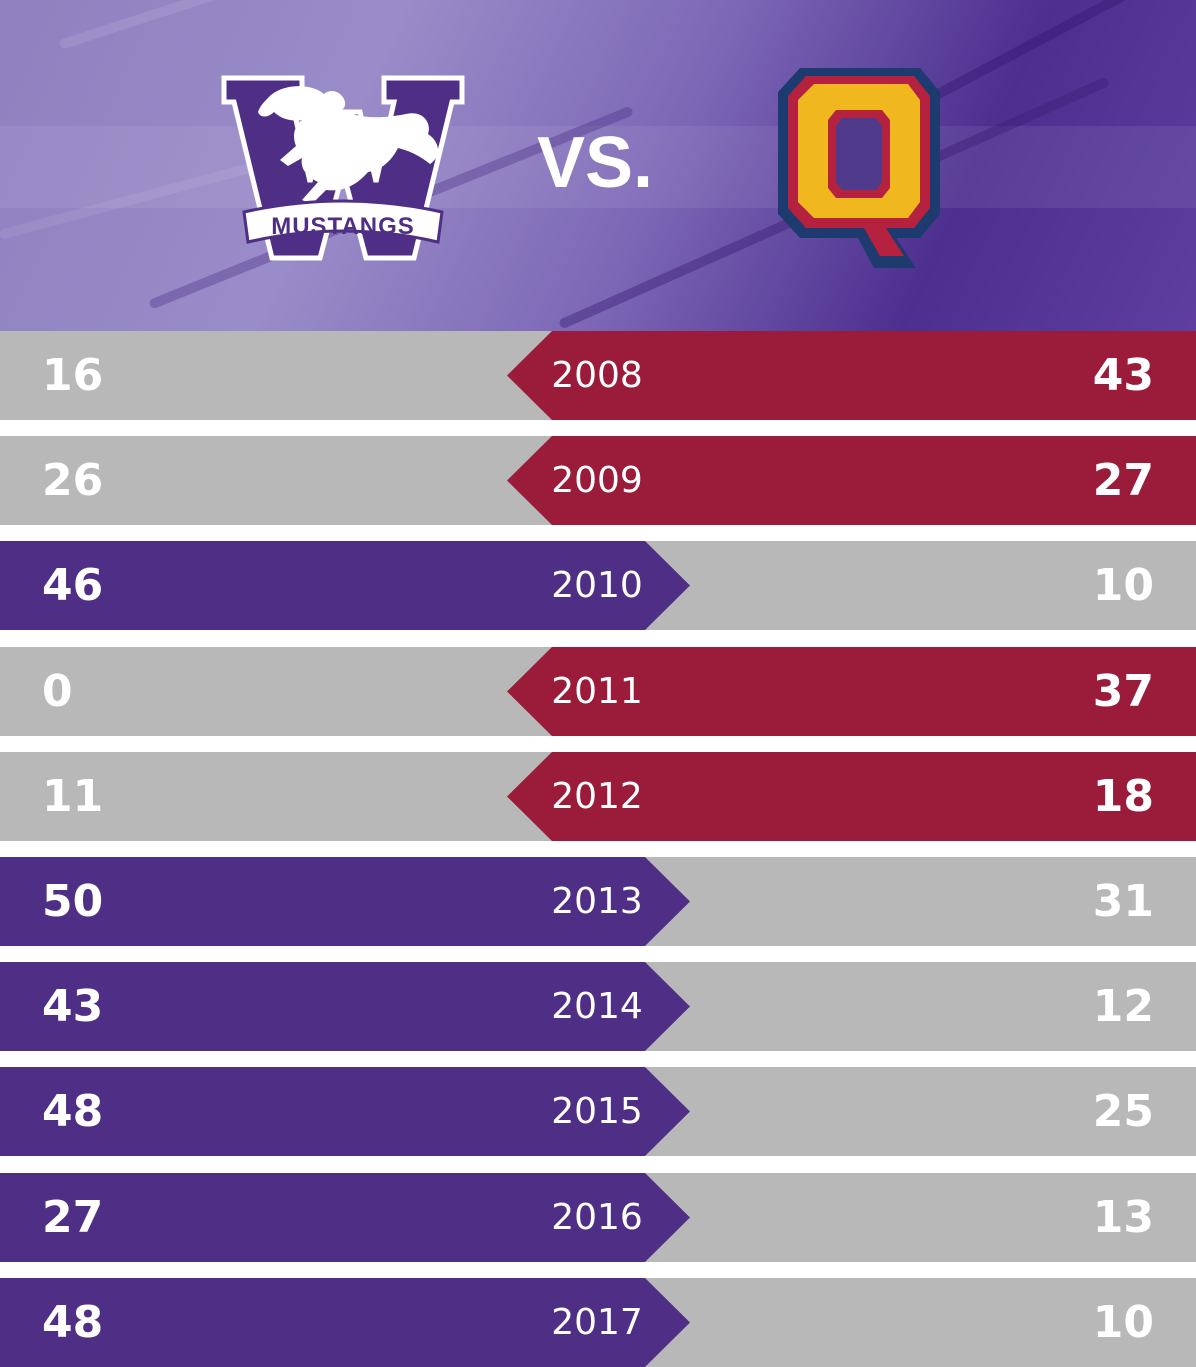 The height and width of the screenshot is (1367, 1196). What do you see at coordinates (73, 375) in the screenshot?
I see `mustangs-score: 16` at bounding box center [73, 375].